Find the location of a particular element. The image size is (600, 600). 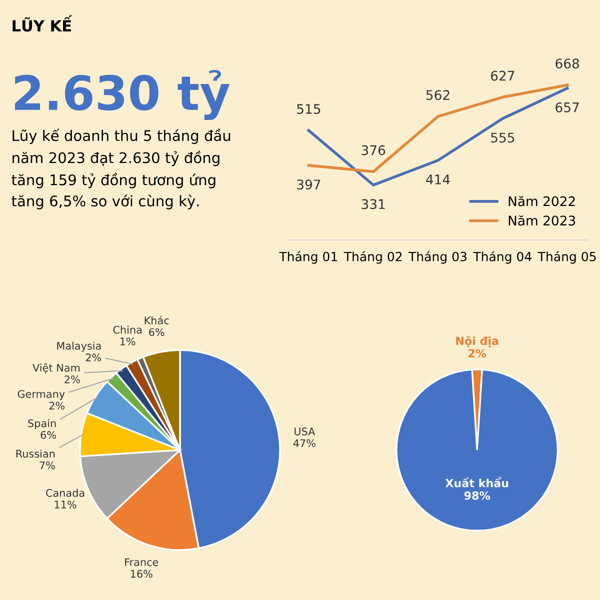

slice-label: Spain is located at coordinates (42, 424).